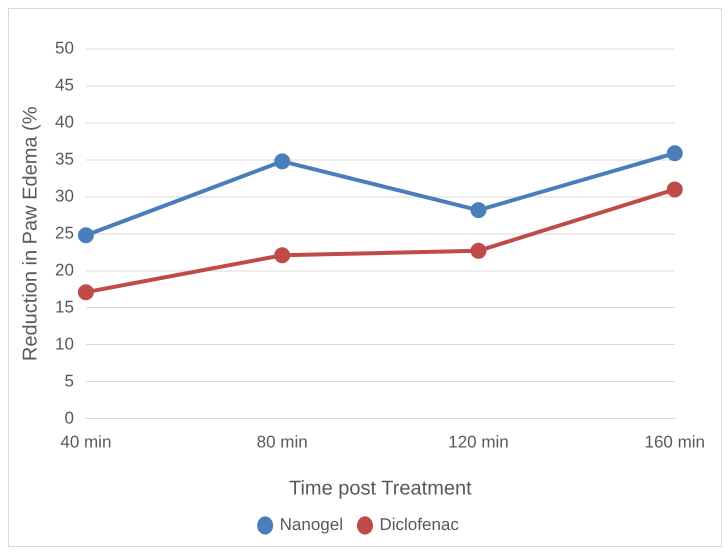  Describe the element at coordinates (69, 380) in the screenshot. I see `y-tick-label: 5` at that location.